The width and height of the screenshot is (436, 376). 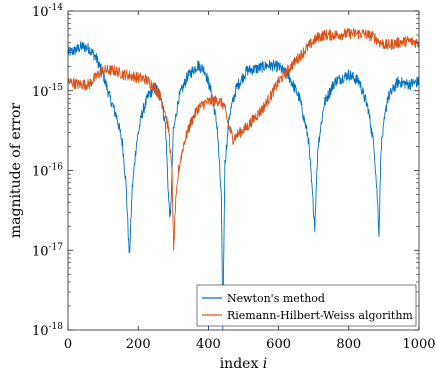 I want to click on y-tick-label: 10-17, so click(x=47, y=250).